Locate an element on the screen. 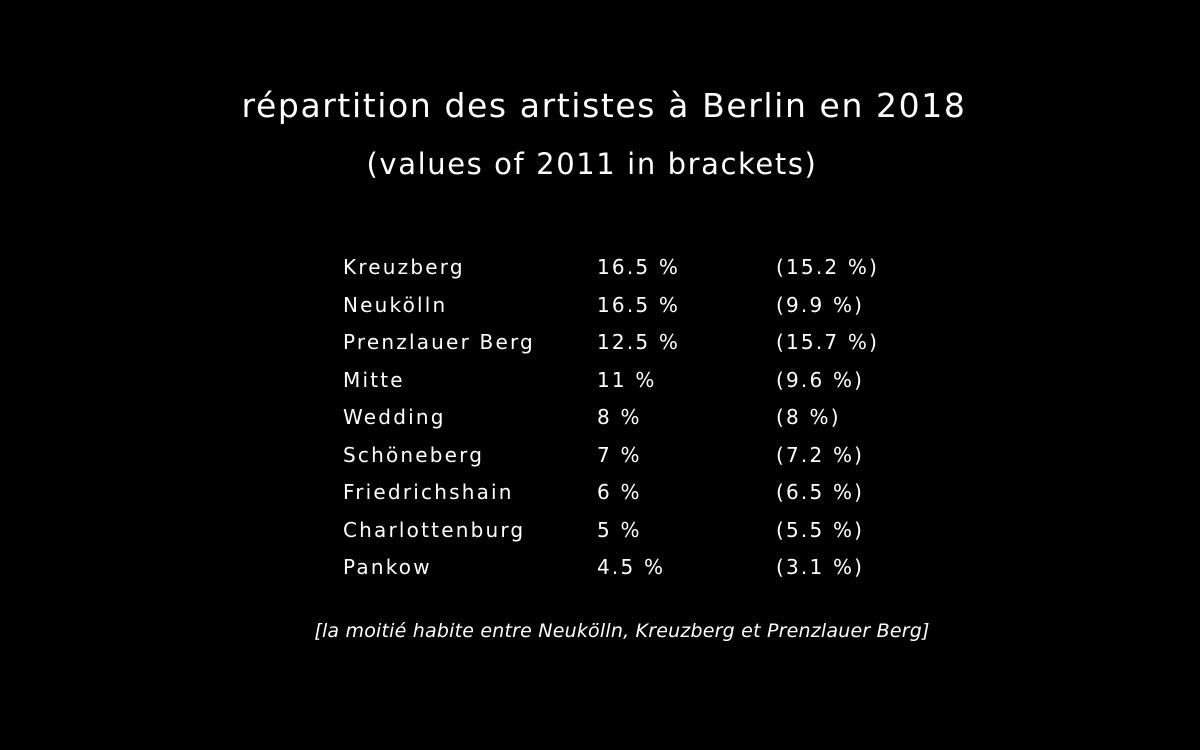 The height and width of the screenshot is (750, 1200). district-name: Friedrichshain is located at coordinates (428, 492).